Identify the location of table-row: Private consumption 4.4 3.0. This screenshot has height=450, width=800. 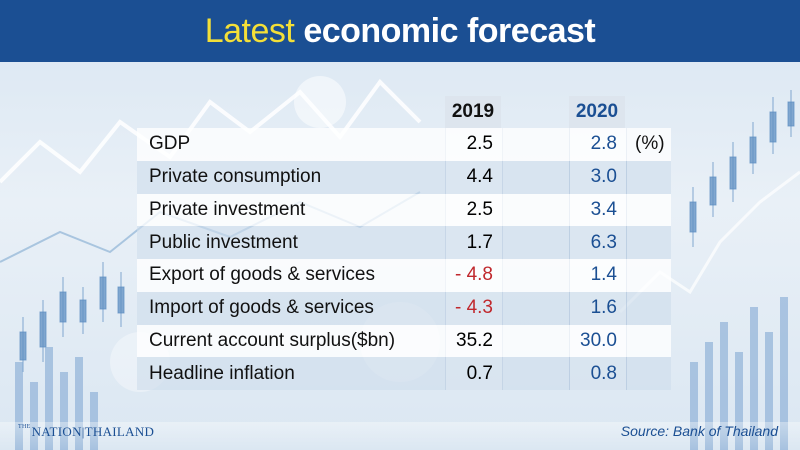
(404, 177).